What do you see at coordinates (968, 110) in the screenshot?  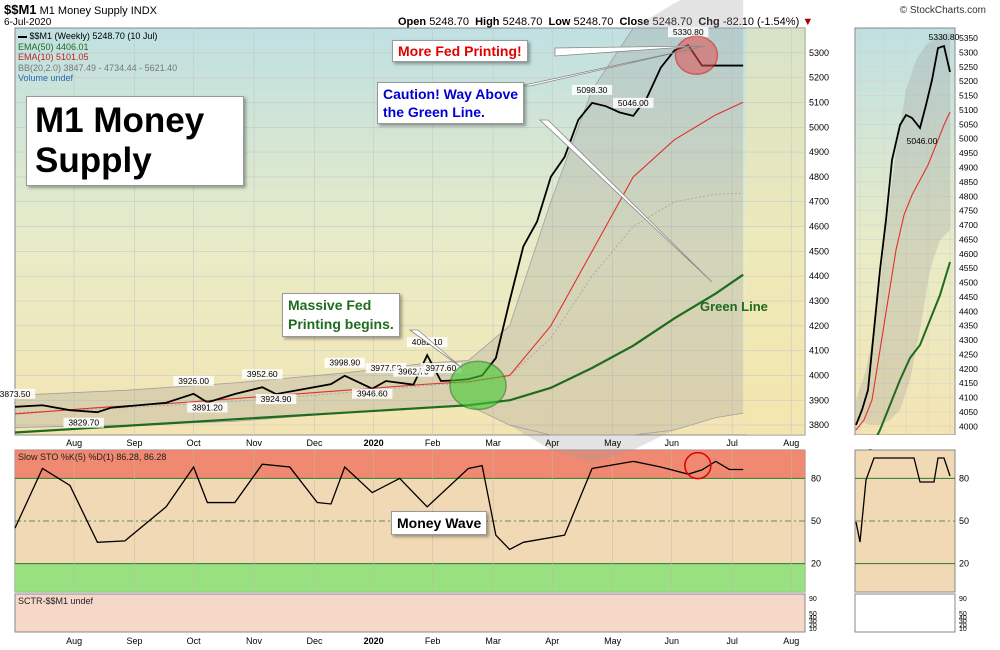 I see `side-y-tick: 5100` at bounding box center [968, 110].